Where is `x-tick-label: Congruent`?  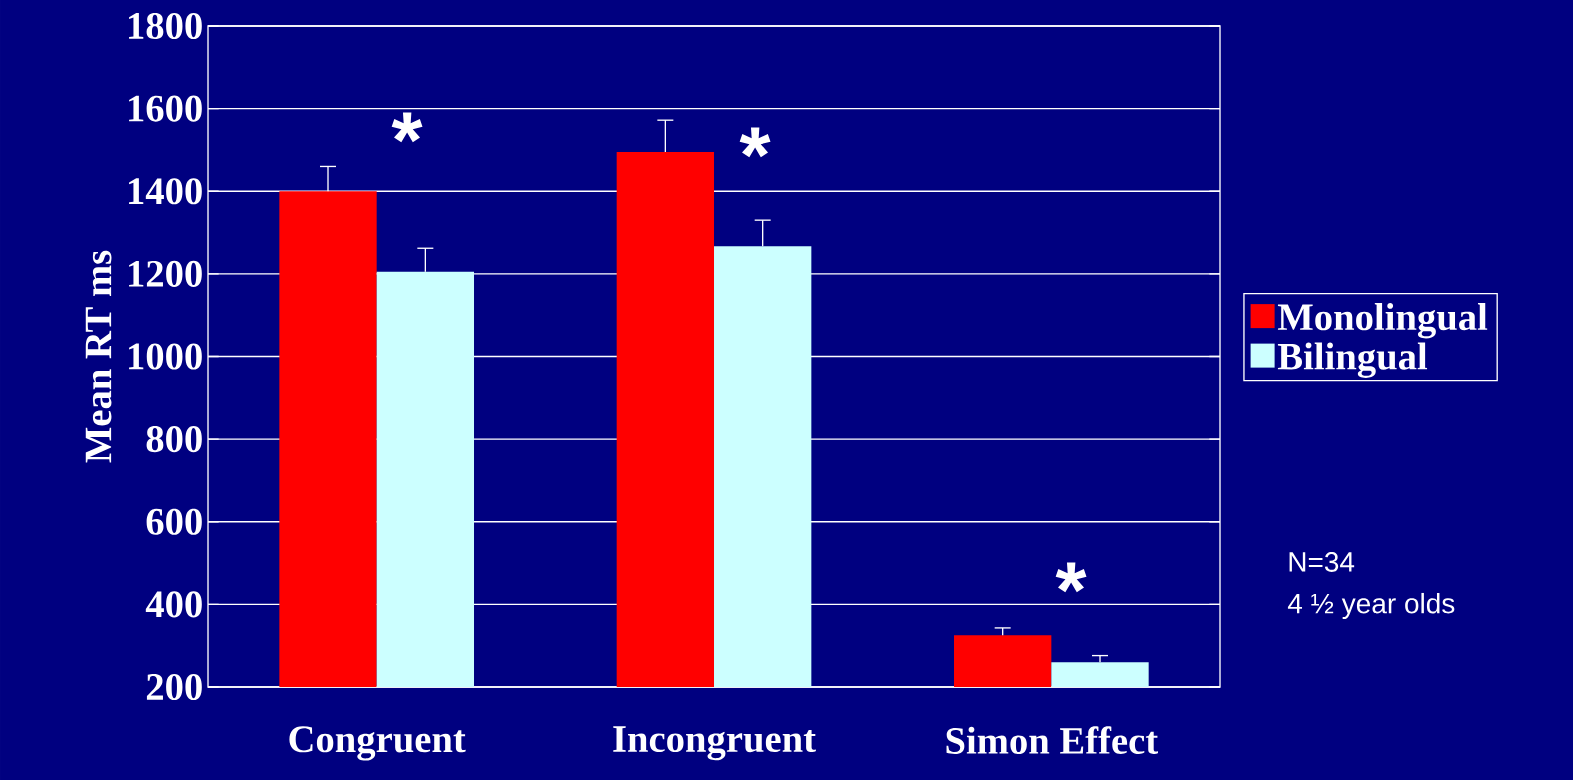
x-tick-label: Congruent is located at coordinates (377, 743).